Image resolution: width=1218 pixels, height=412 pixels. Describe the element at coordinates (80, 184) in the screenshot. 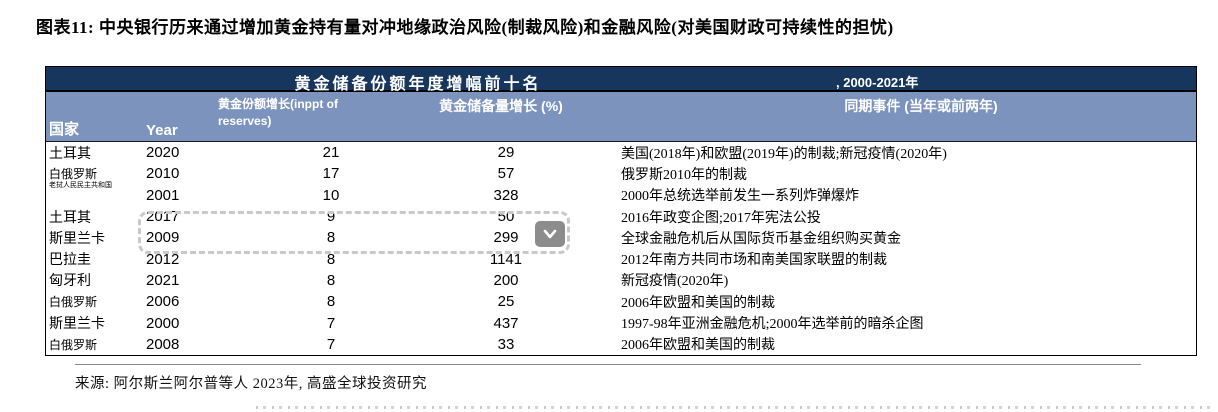

I see `country-cell: 老挝人民民主共和国` at that location.